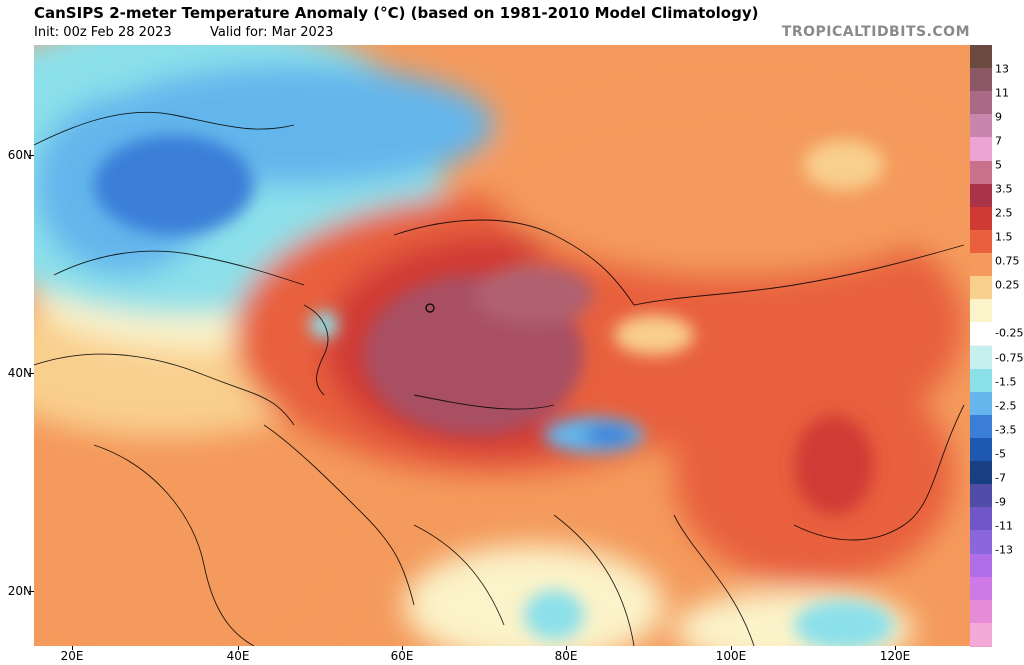  I want to click on lat-tick-60n, so click(31, 155).